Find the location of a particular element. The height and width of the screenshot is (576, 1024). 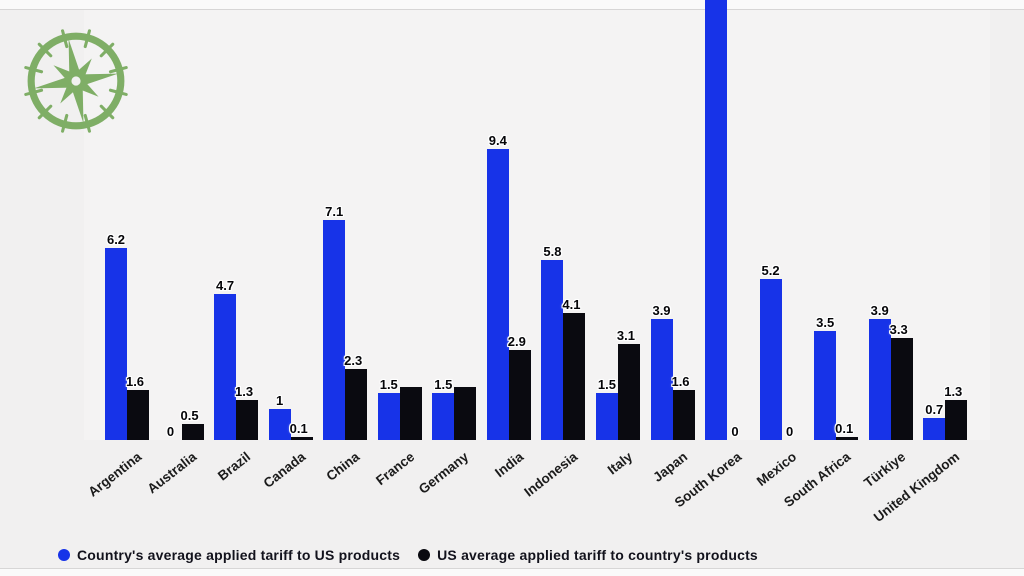

value-label-black: 4.1 is located at coordinates (571, 304).